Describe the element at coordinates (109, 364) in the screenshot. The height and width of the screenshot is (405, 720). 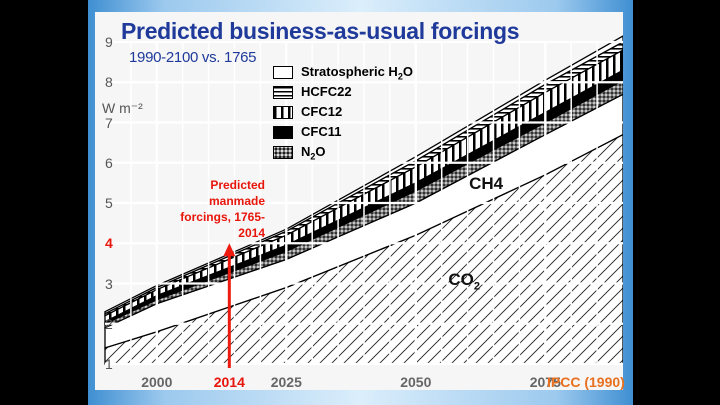
I see `y-tick-label: 1` at that location.